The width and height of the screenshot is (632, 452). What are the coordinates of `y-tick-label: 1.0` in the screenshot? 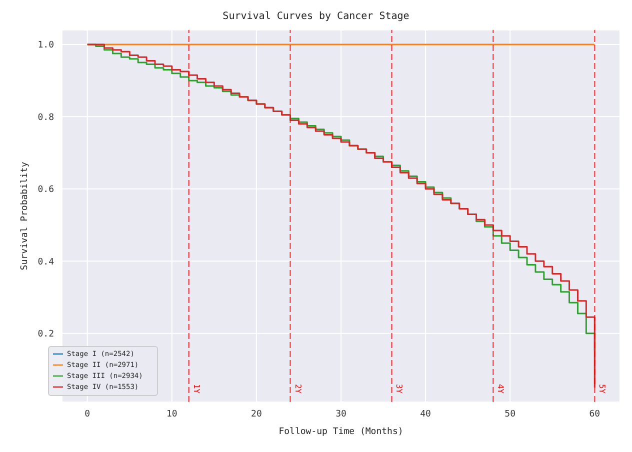 It's located at (46, 45).